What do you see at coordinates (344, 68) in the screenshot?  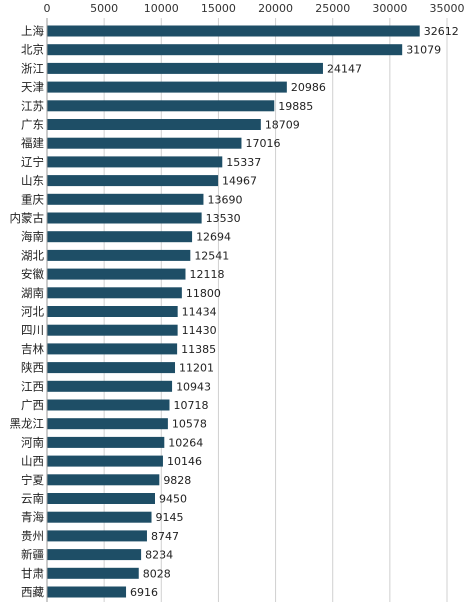 I see `data-label: 24147` at bounding box center [344, 68].